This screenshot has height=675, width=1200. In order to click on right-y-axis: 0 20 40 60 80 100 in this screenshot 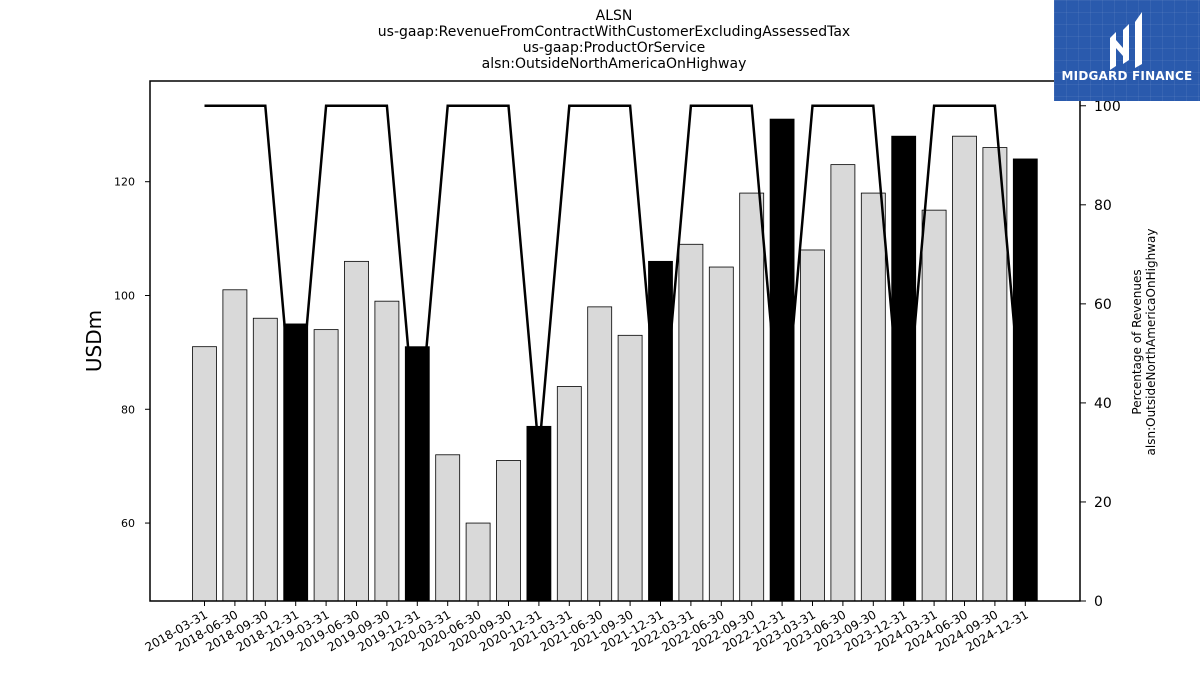, I will do `click(1100, 354)`.